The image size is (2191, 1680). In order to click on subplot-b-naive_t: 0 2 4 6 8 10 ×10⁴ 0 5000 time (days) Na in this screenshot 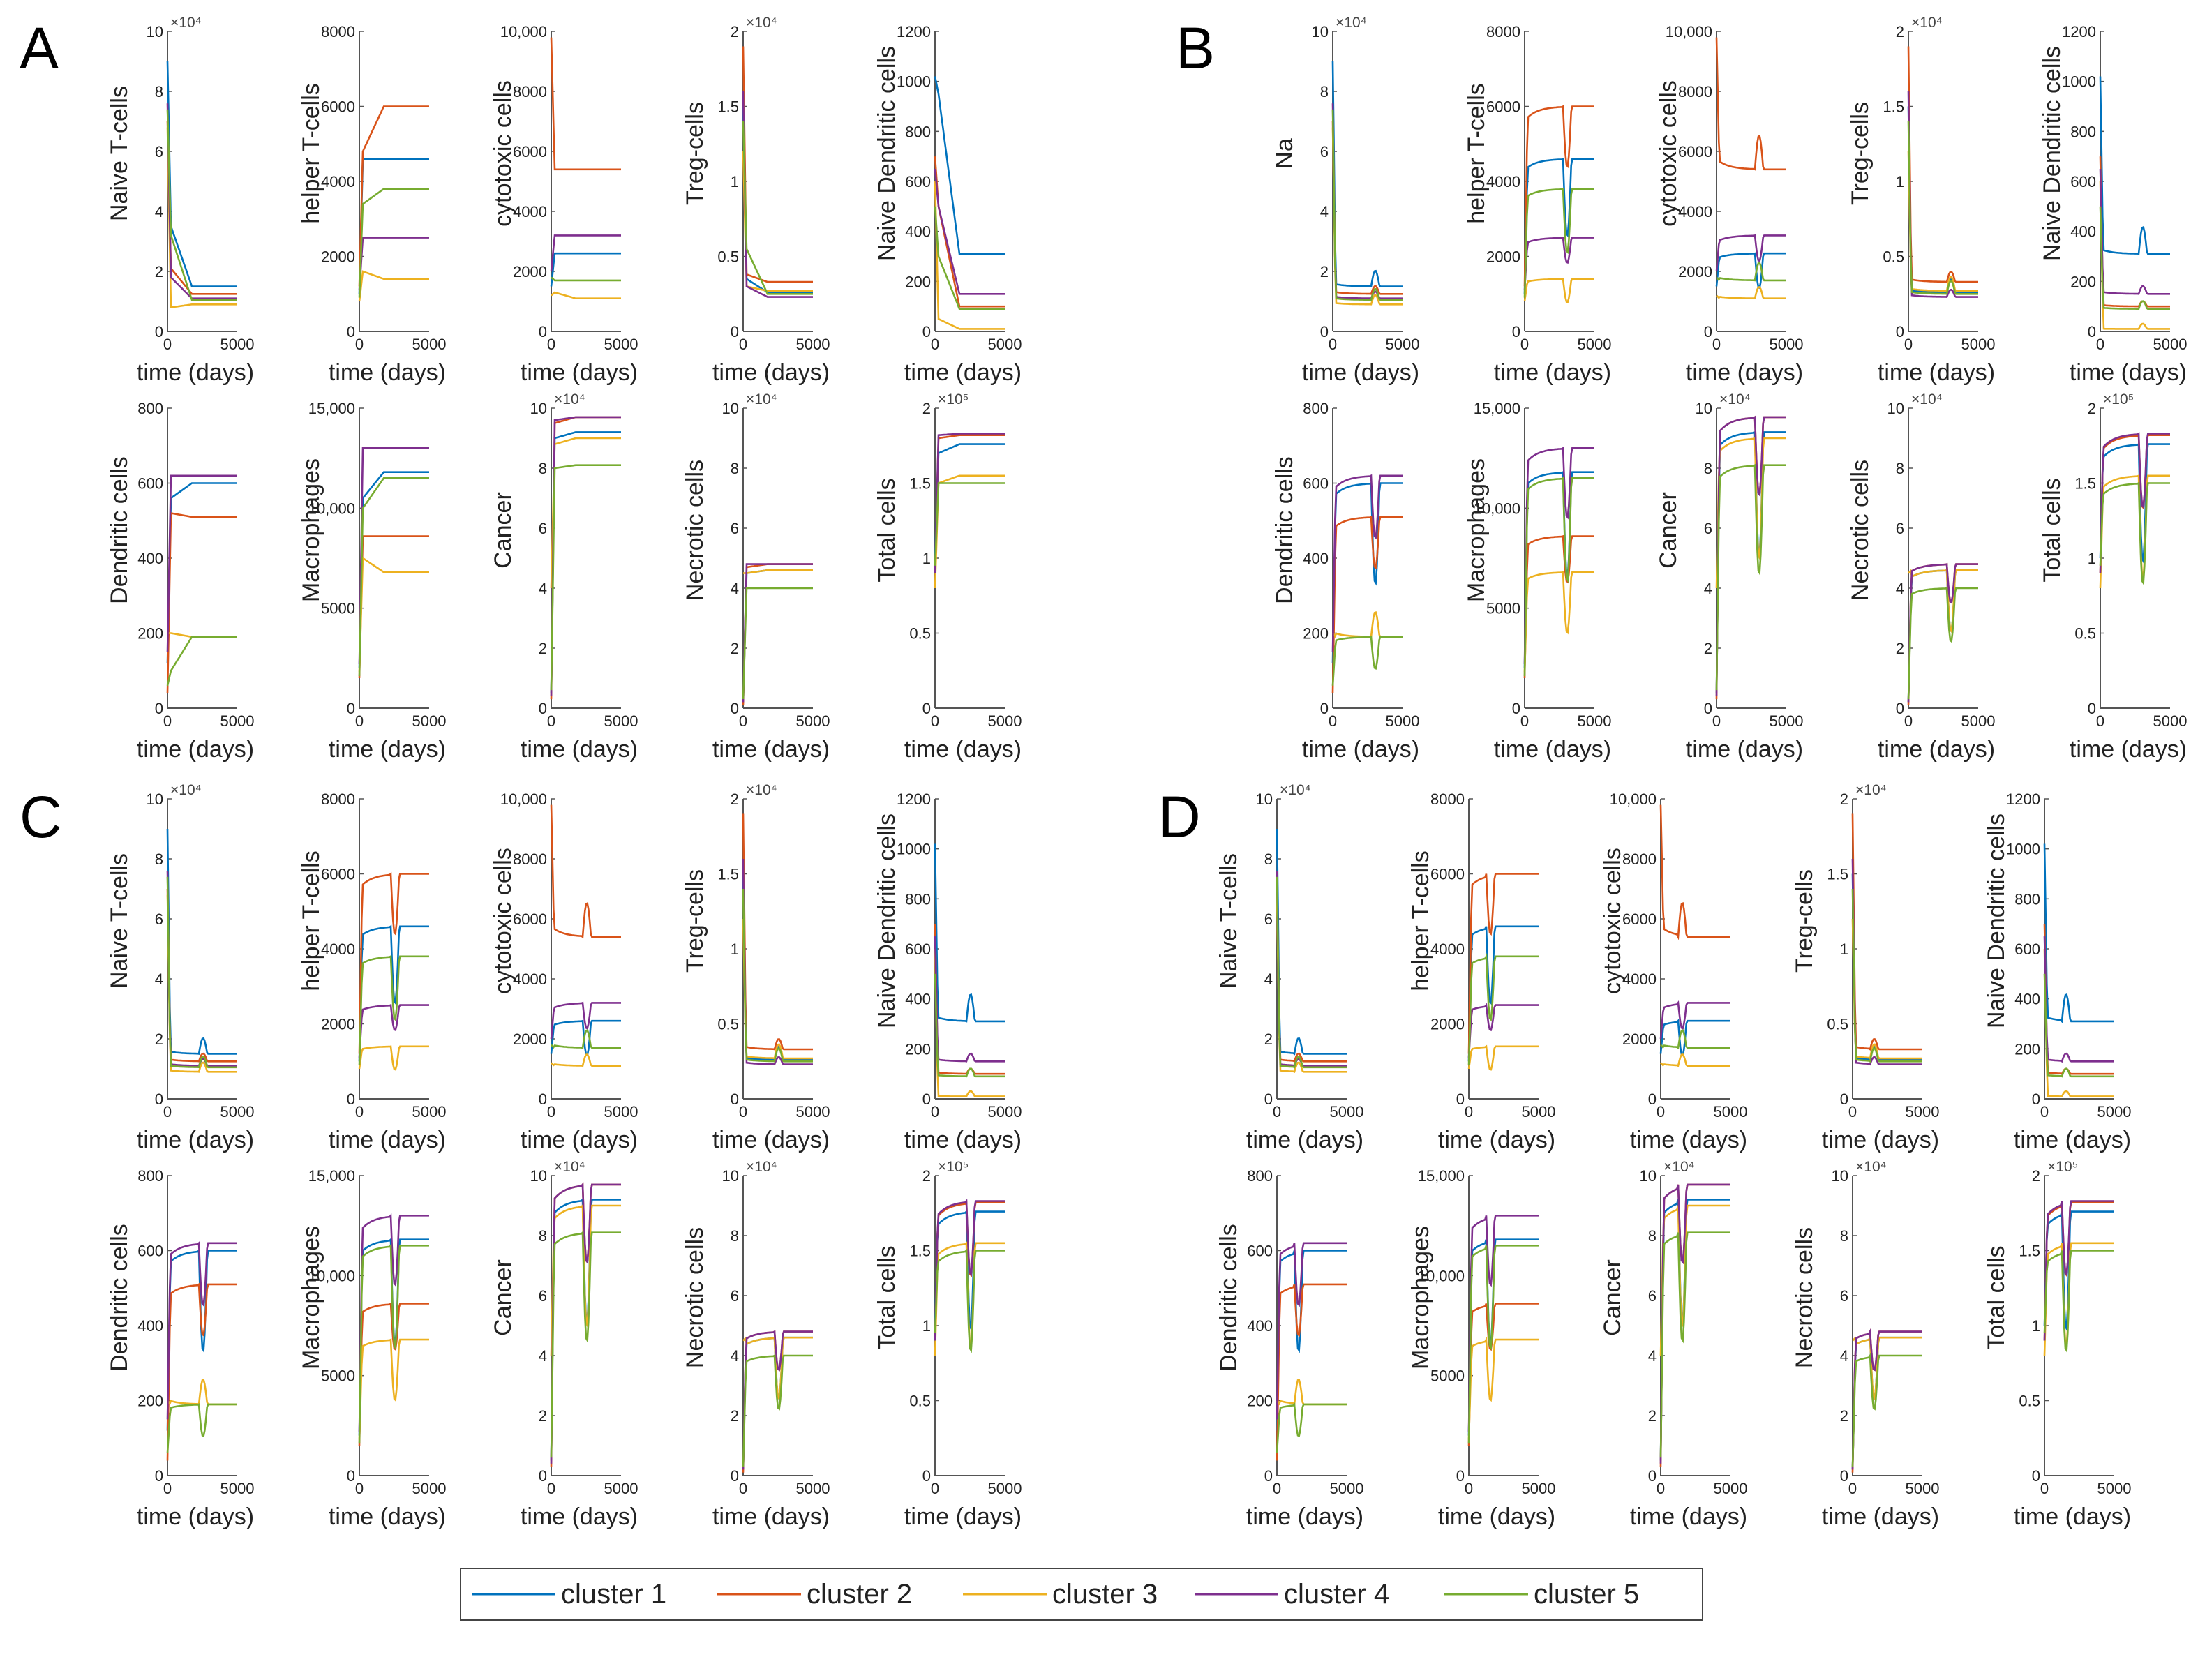, I will do `click(1345, 200)`.